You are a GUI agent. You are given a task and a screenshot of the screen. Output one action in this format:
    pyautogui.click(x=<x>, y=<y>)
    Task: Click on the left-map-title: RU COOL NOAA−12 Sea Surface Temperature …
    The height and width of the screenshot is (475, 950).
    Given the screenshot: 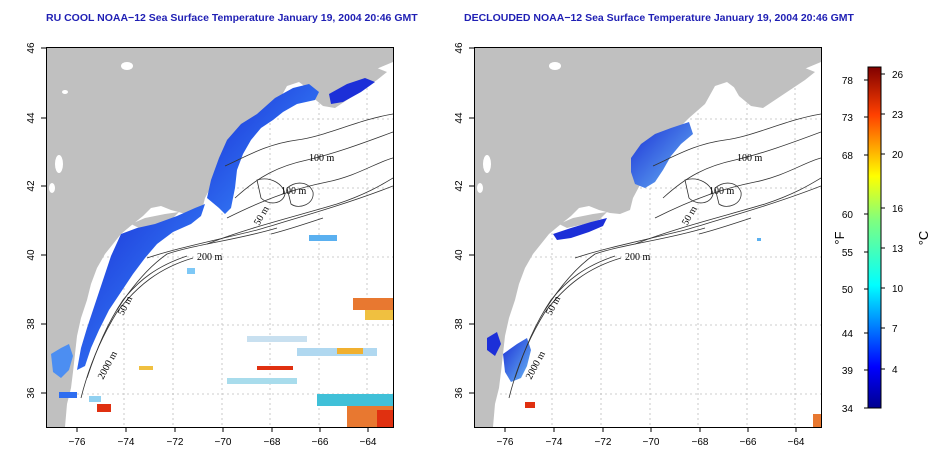 What is the action you would take?
    pyautogui.click(x=232, y=18)
    